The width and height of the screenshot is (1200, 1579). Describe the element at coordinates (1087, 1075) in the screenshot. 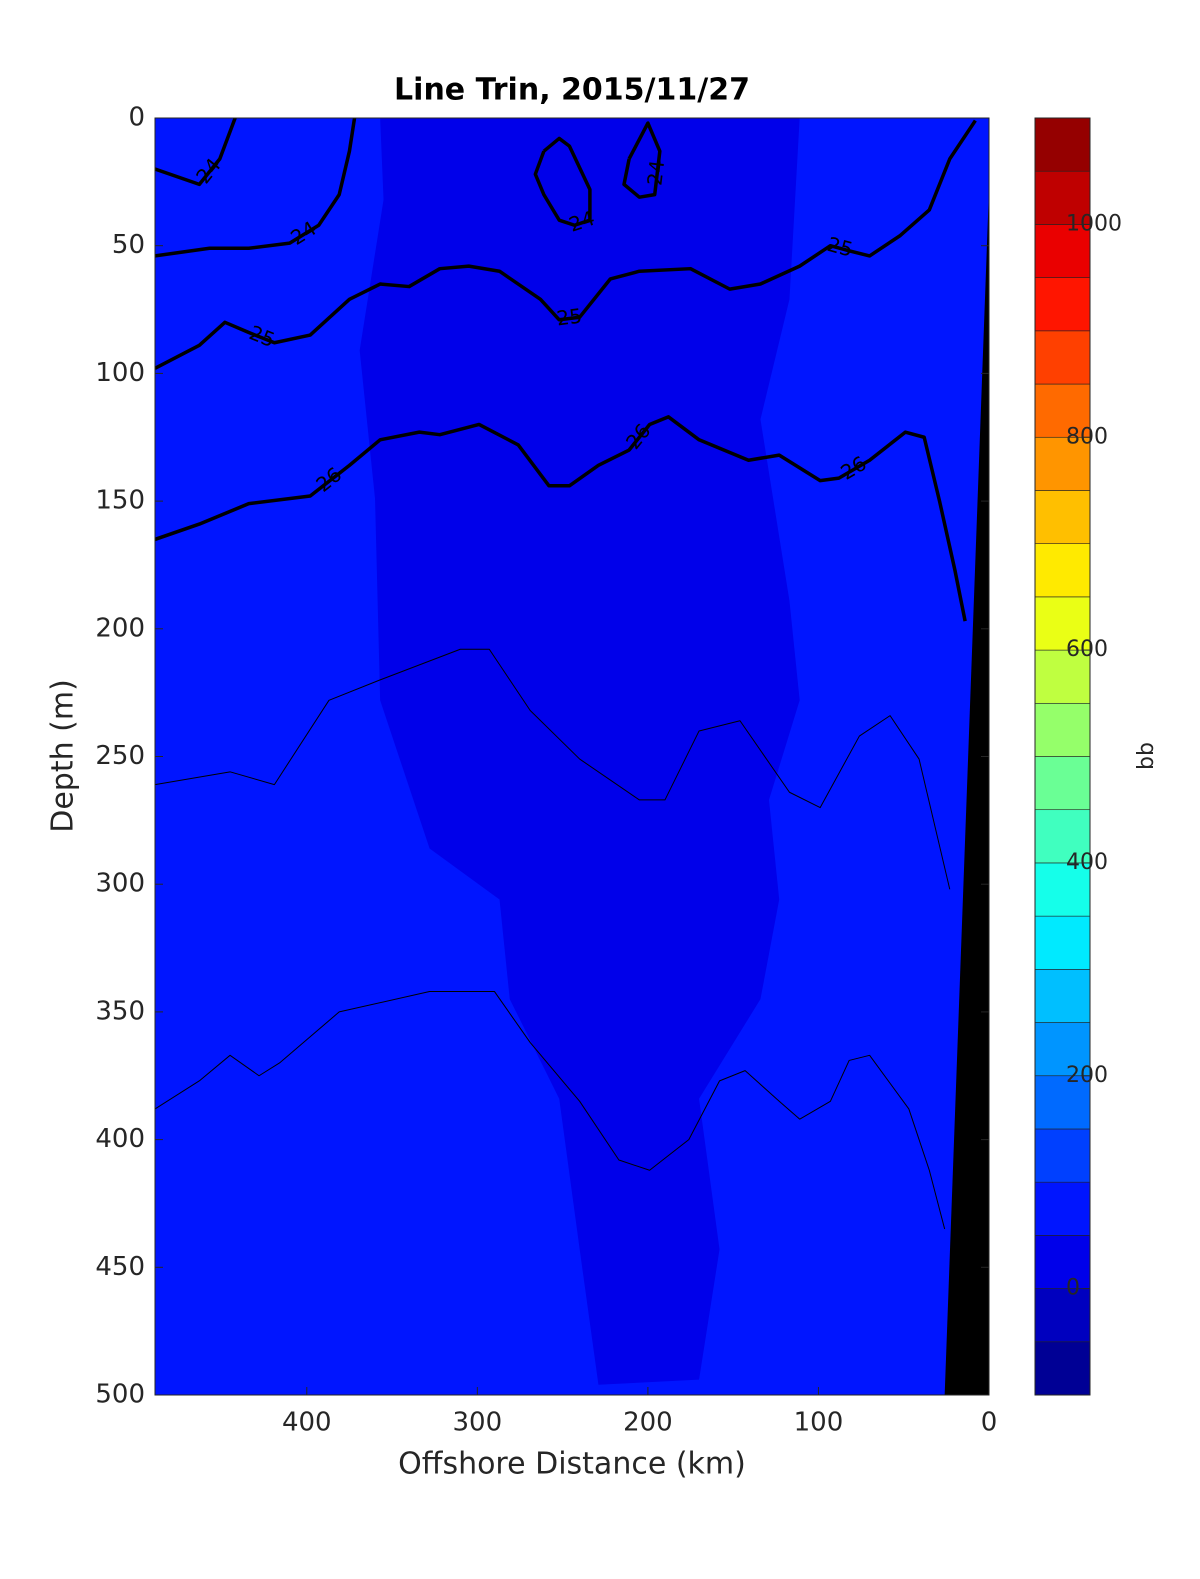

I see `colorbar-tick-label: 200` at that location.